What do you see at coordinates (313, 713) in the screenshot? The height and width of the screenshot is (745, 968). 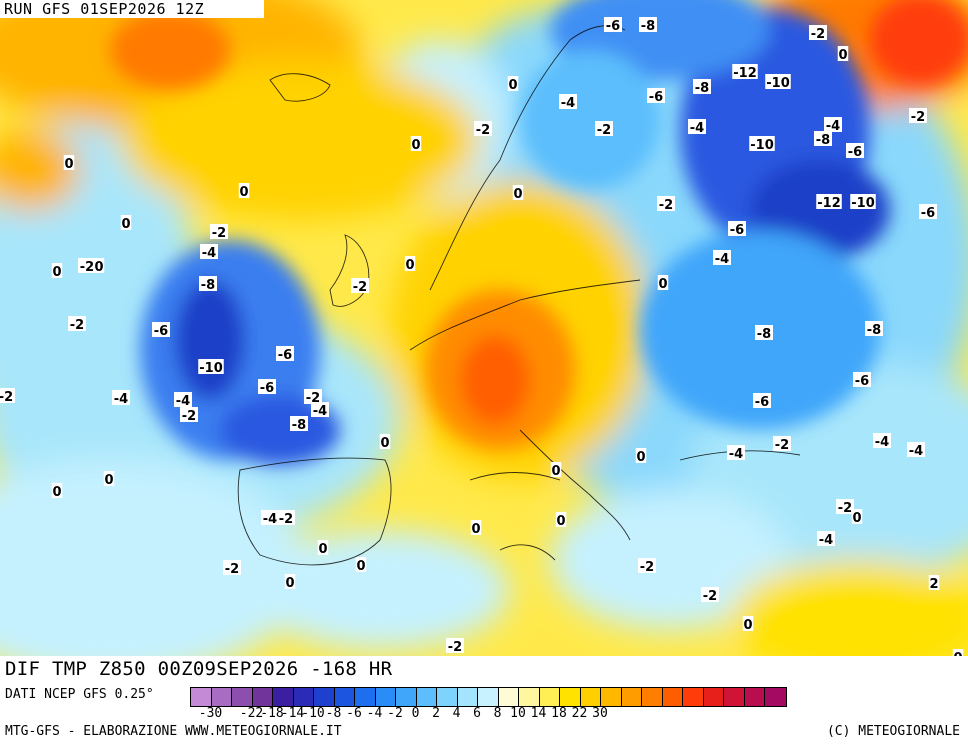 I see `color-scale-tick-label: -10` at bounding box center [313, 713].